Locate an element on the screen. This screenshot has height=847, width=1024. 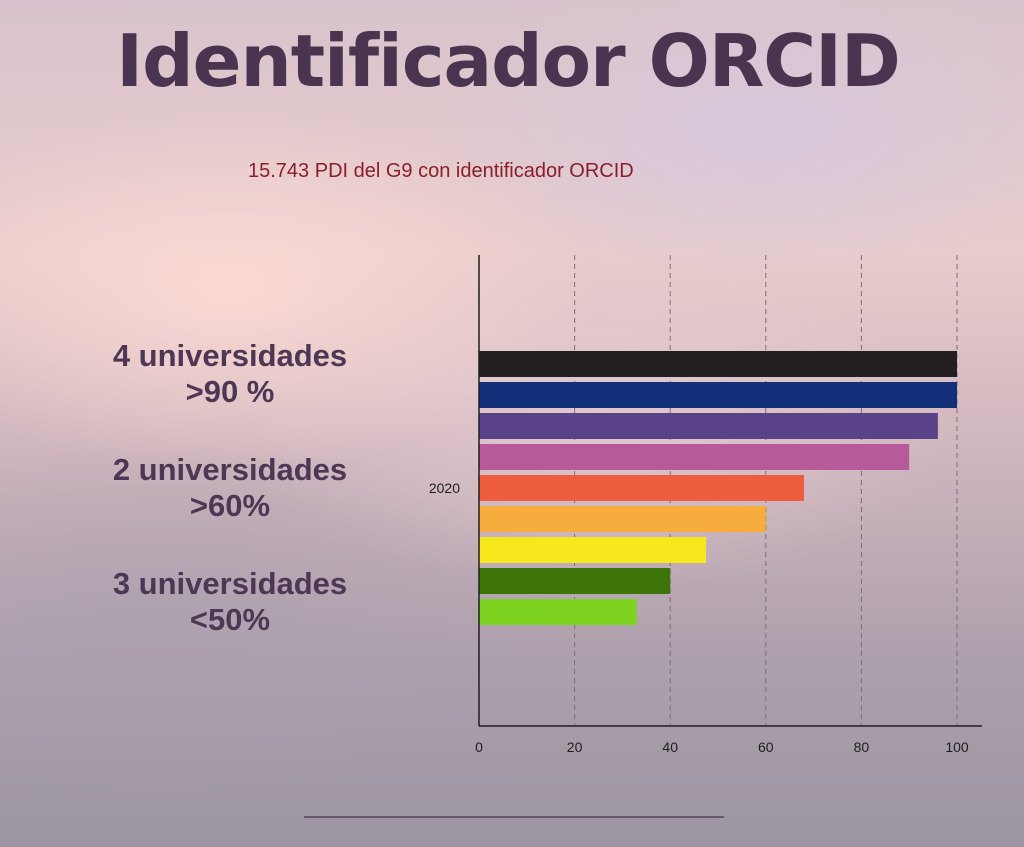
x-tick-label: 0 is located at coordinates (479, 747).